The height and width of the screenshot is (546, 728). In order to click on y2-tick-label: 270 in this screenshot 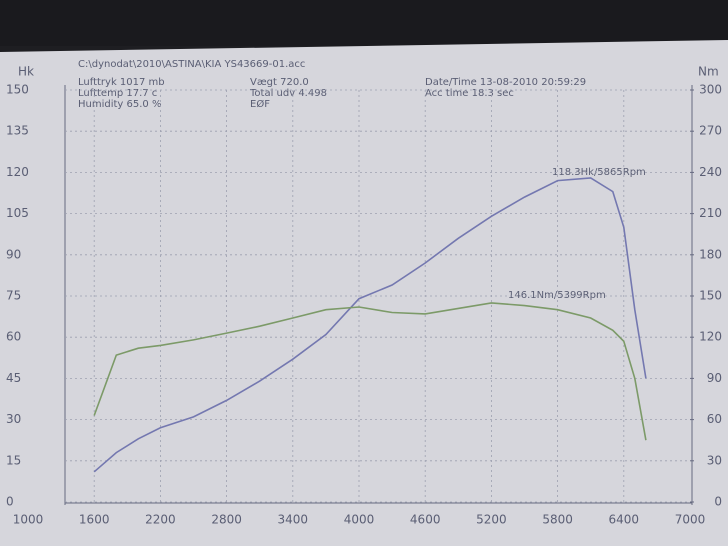, I will do `click(710, 131)`.